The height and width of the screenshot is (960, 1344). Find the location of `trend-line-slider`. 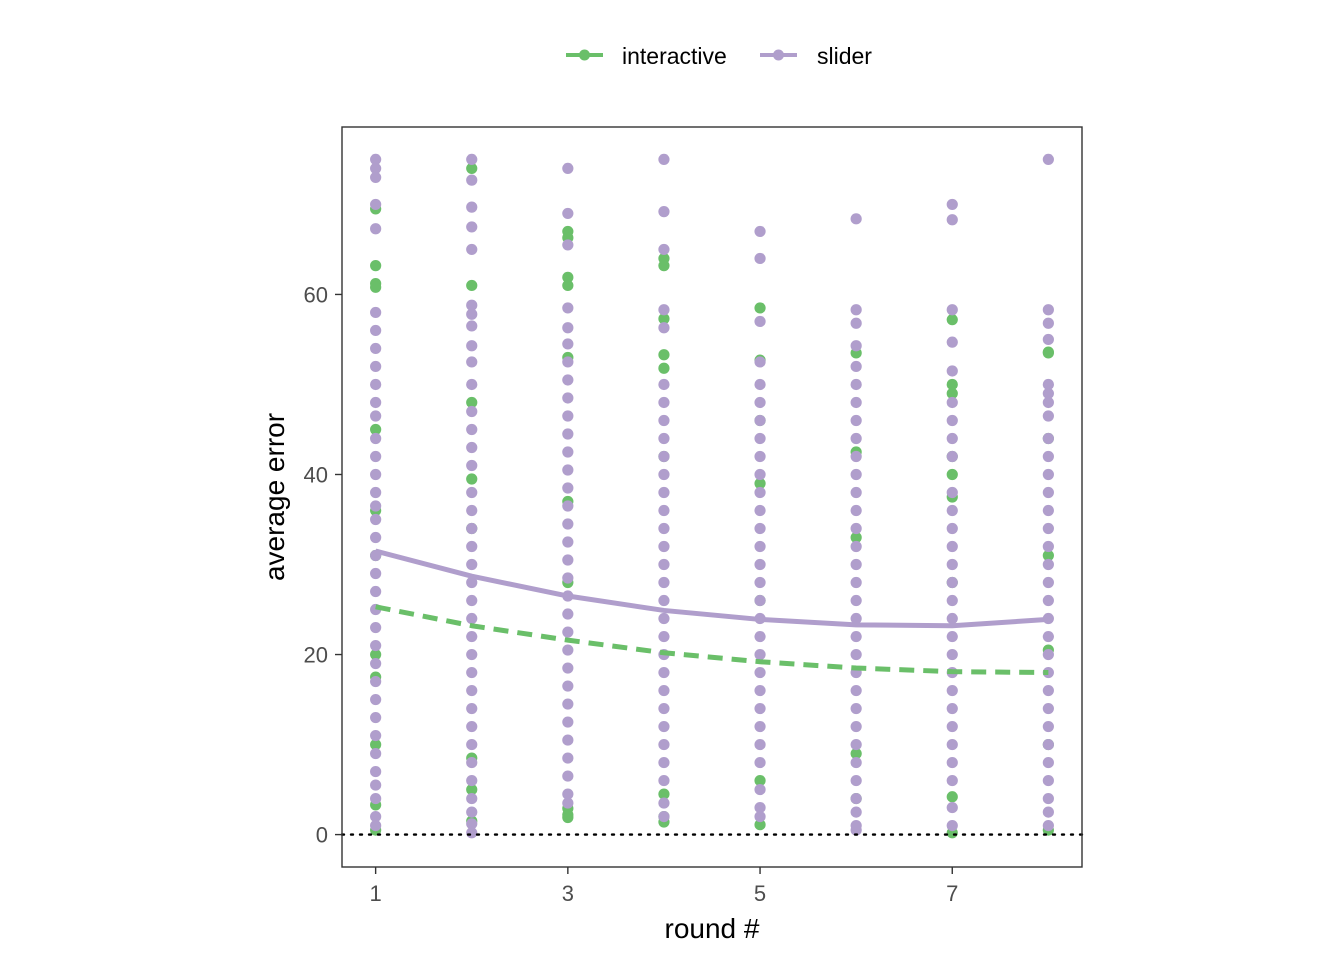

trend-line-slider is located at coordinates (712, 588).